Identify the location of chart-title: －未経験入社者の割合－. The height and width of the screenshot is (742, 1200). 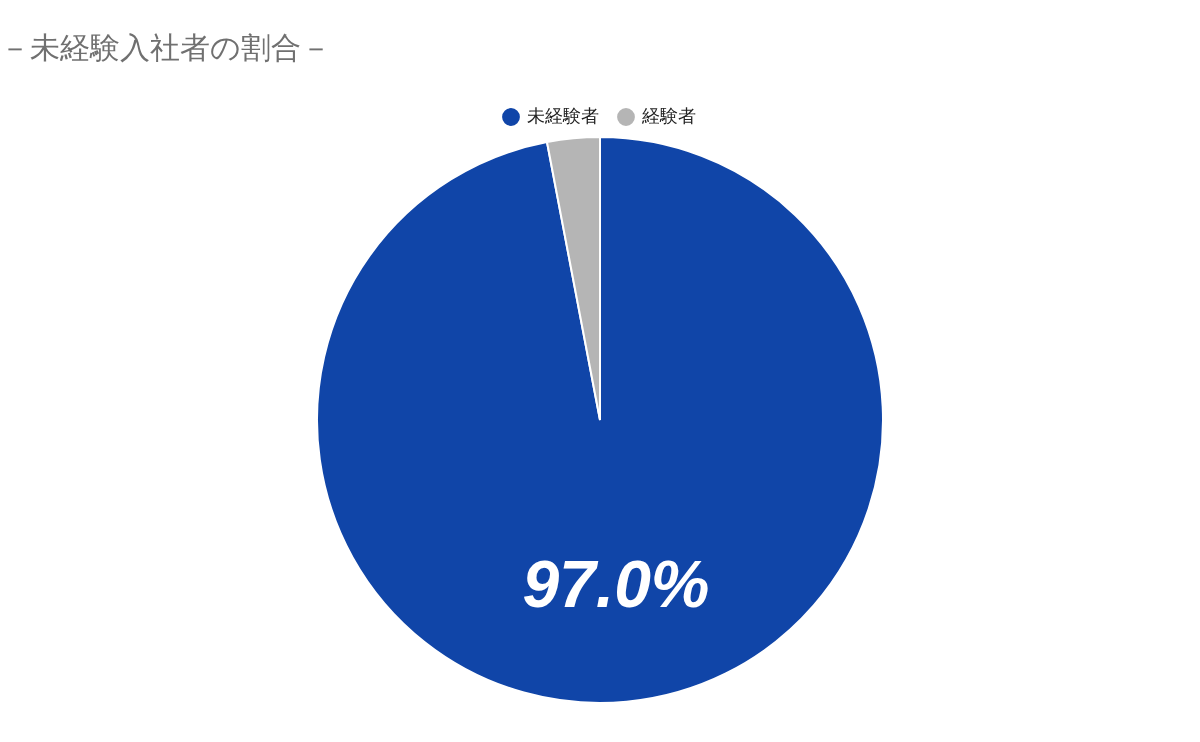
(165, 47).